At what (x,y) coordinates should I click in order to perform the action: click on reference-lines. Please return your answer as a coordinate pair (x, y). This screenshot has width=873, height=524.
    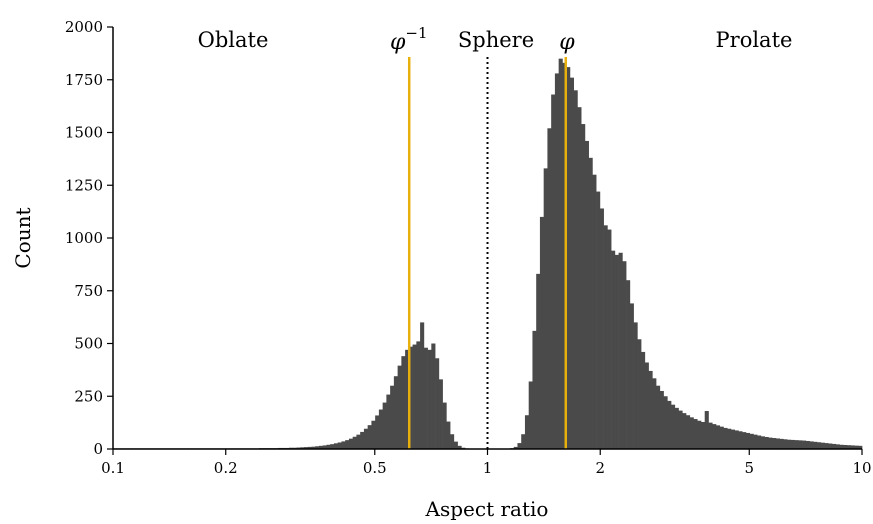
    Looking at the image, I should click on (487, 253).